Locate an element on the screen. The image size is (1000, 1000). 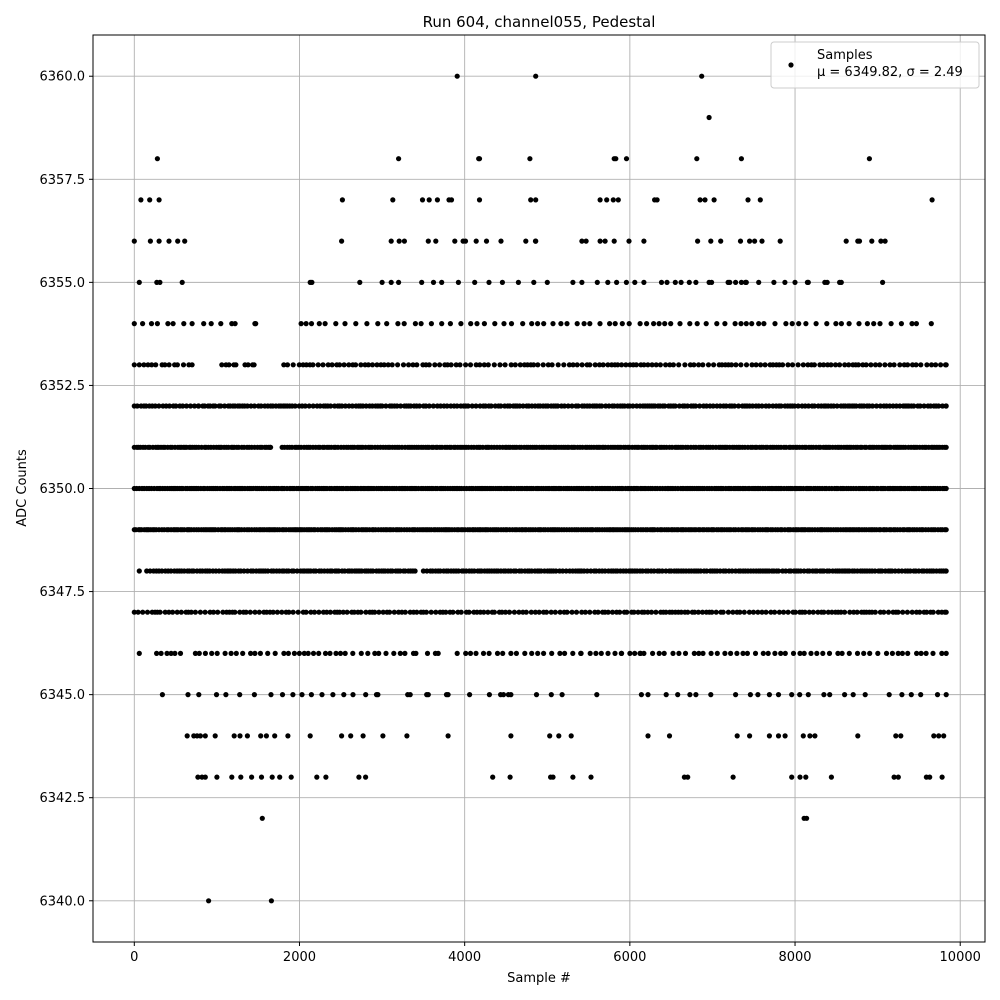
x-tick-label: 2000 is located at coordinates (299, 957).